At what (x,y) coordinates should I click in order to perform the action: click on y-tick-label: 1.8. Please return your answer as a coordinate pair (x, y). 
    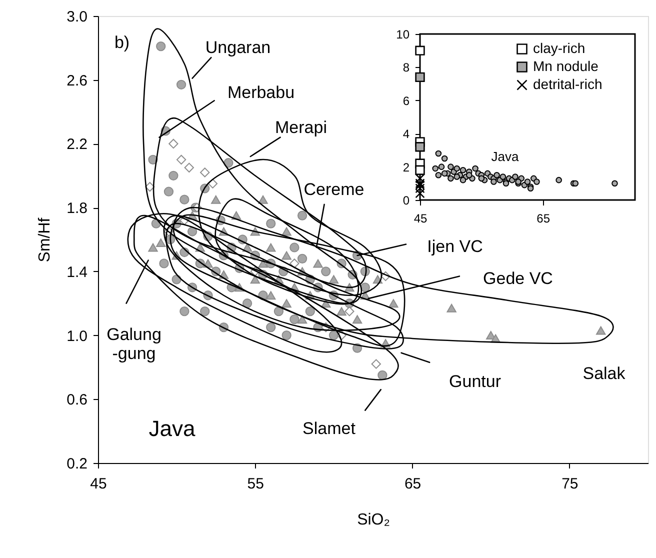
    Looking at the image, I should click on (77, 209).